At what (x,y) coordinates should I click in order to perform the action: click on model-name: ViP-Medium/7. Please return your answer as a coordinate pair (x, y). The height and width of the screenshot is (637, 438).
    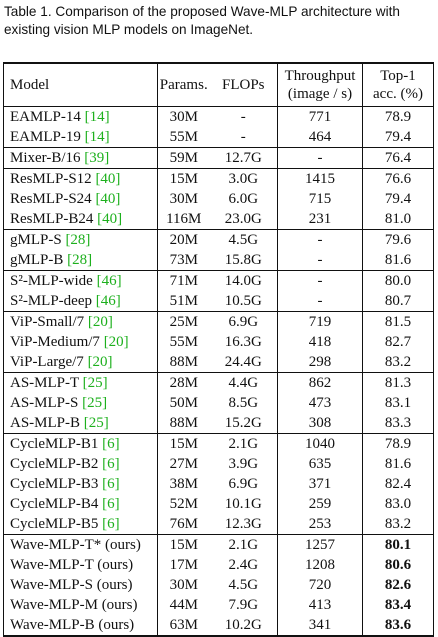
    Looking at the image, I should click on (55, 342).